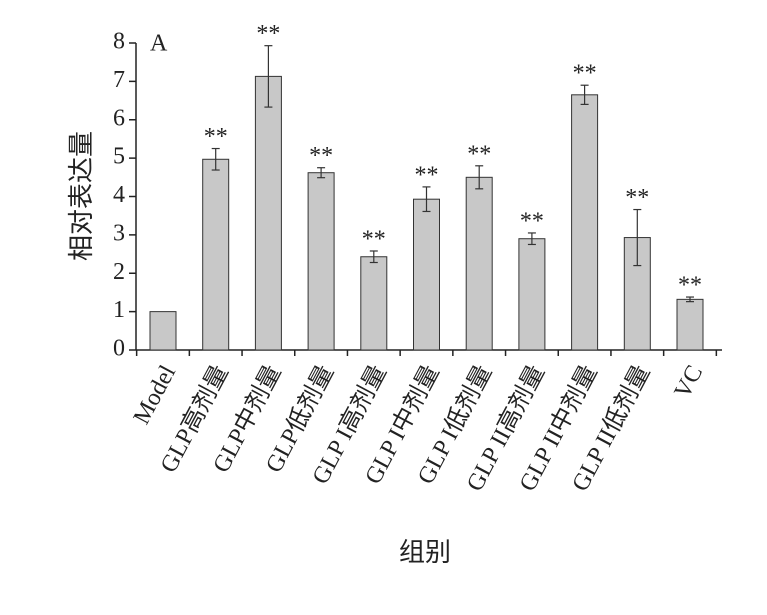 Image resolution: width=767 pixels, height=615 pixels. What do you see at coordinates (119, 349) in the screenshot?
I see `y-tick-label: 0` at bounding box center [119, 349].